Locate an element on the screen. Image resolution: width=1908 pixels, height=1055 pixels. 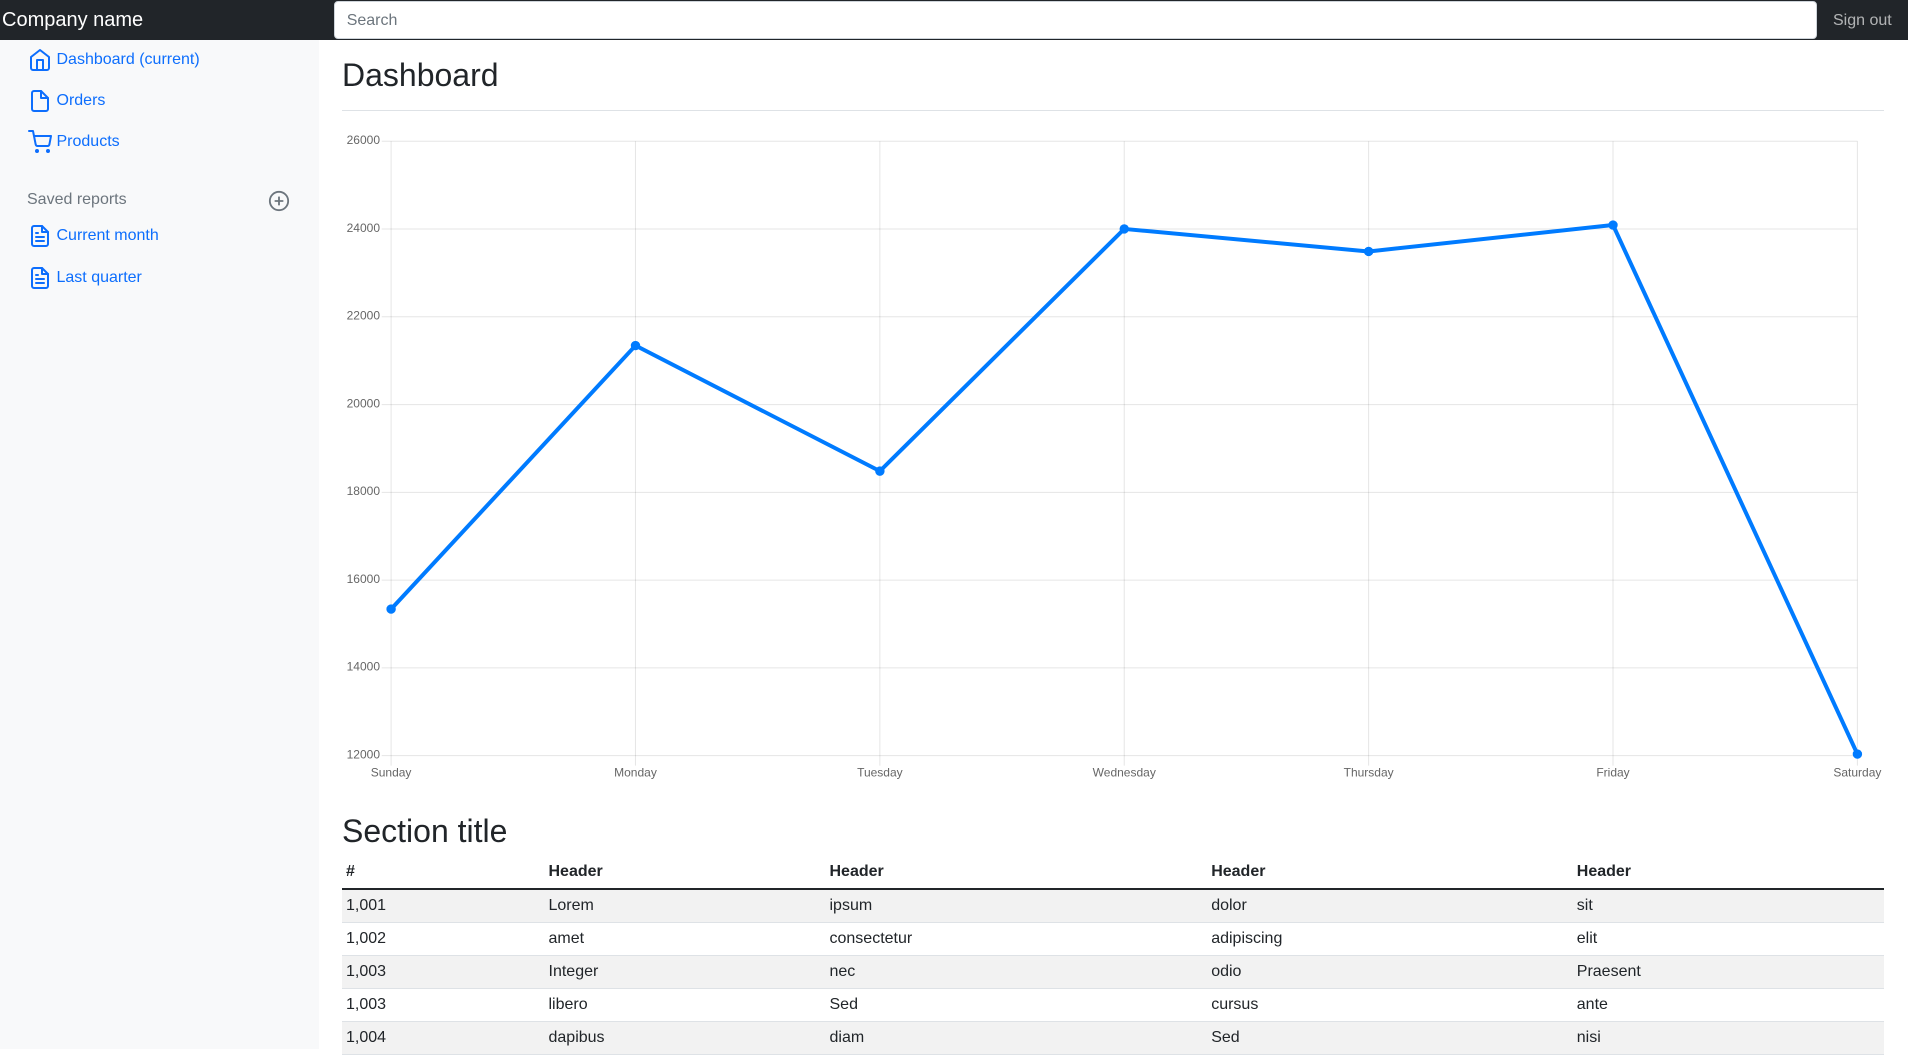
svg-text: Friday is located at coordinates (1612, 772).